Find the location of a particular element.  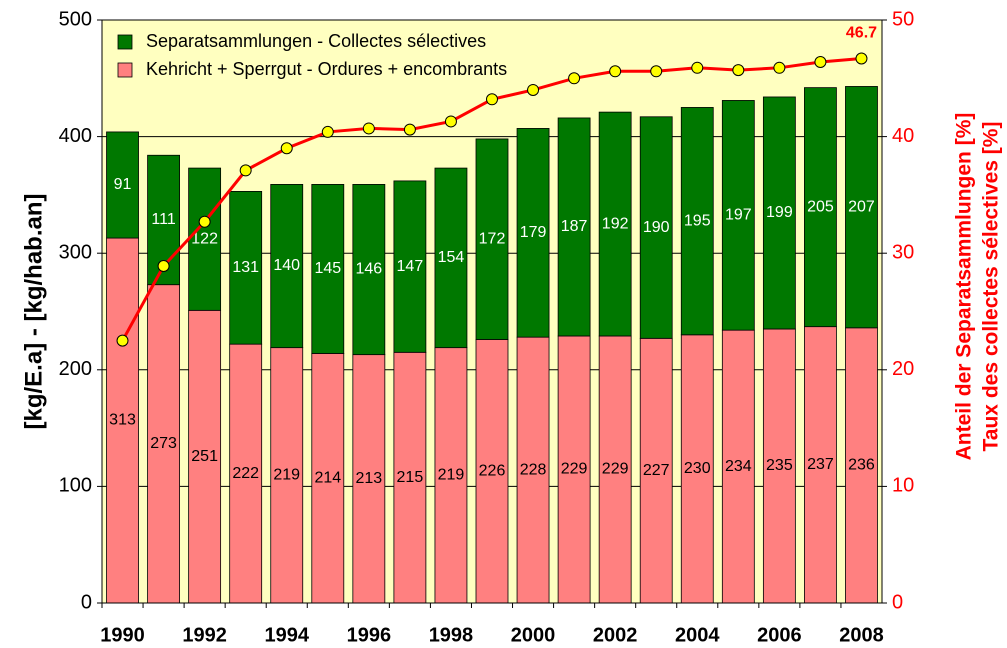

x-tick-label: 2008 is located at coordinates (861, 635).